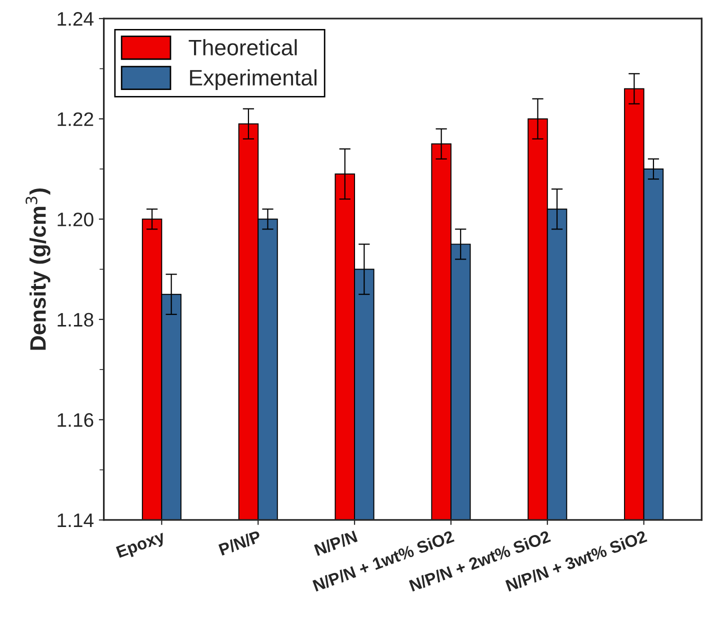  Describe the element at coordinates (253, 79) in the screenshot. I see `legend-label: Experimental` at that location.